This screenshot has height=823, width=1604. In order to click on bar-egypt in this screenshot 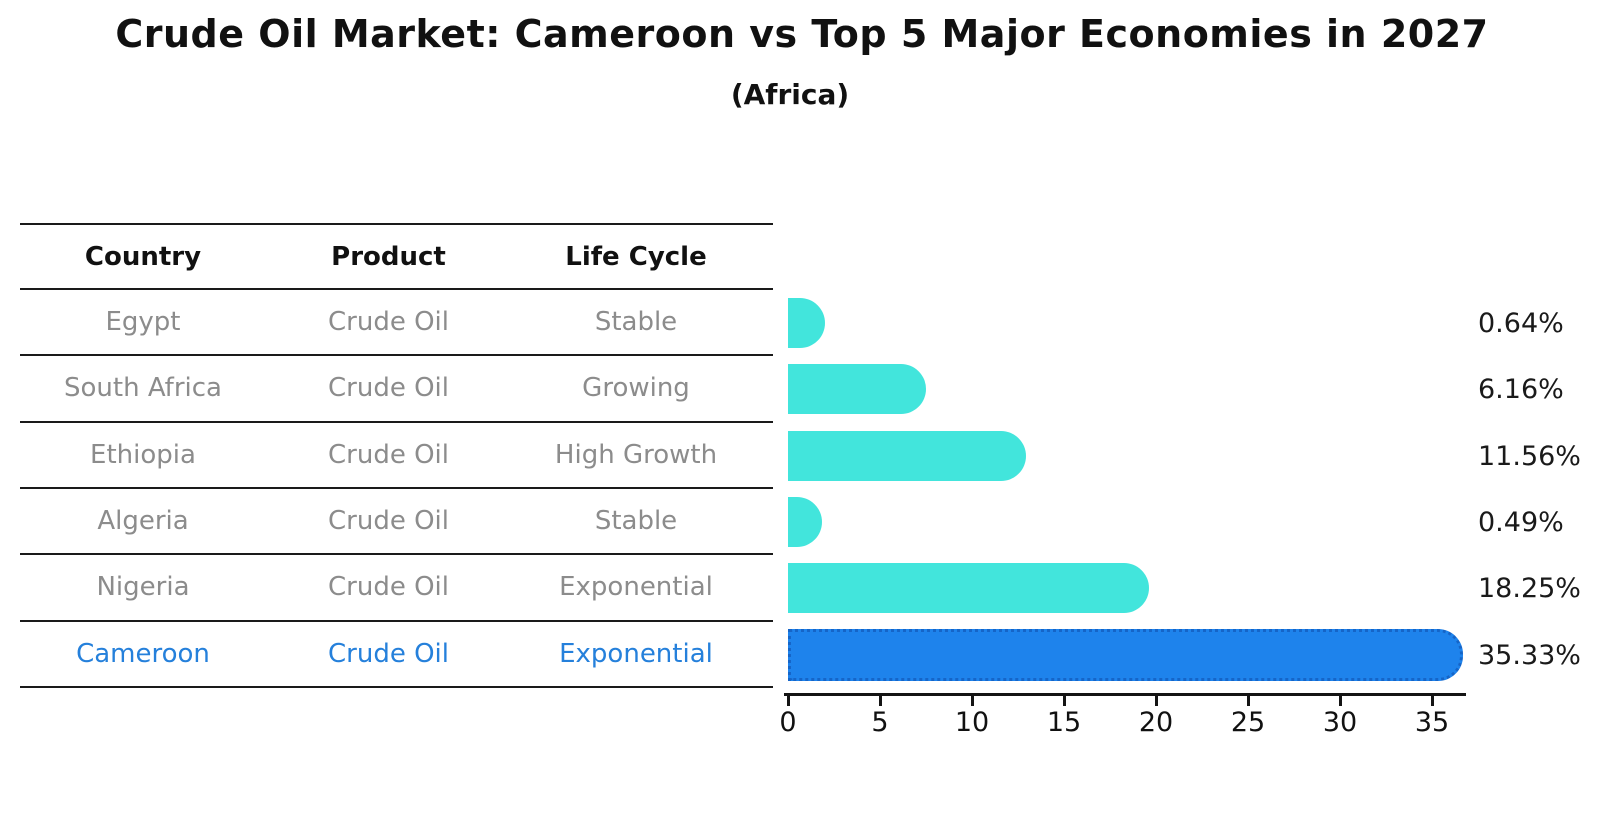, I will do `click(806, 323)`.